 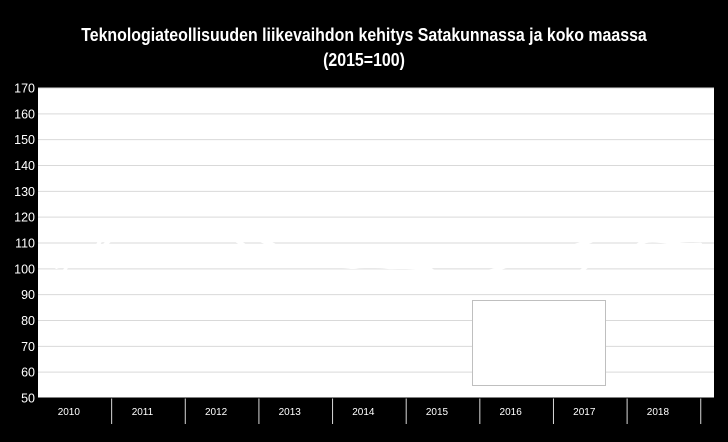 What do you see at coordinates (24, 192) in the screenshot?
I see `y-tick-label: 130` at bounding box center [24, 192].